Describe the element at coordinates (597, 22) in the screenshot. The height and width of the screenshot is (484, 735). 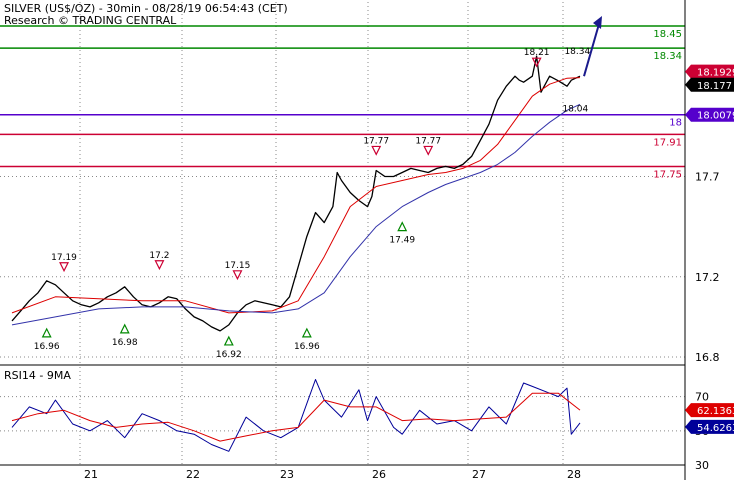
I see `projection-arrow-head` at that location.